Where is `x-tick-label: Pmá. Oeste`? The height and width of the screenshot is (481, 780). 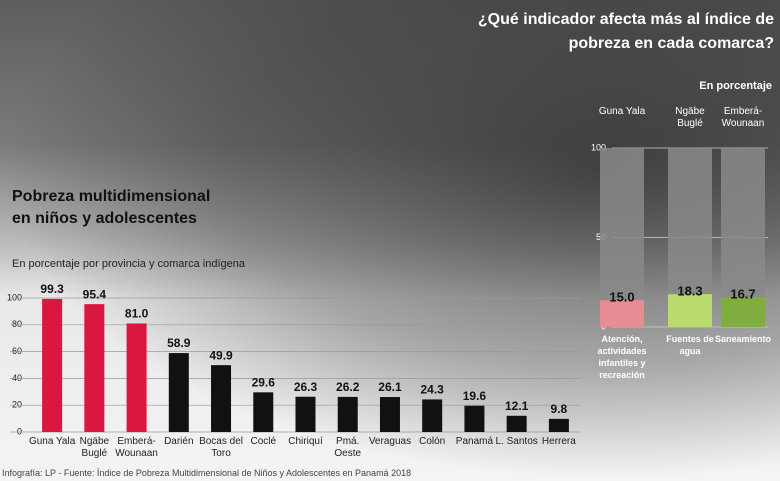
x-tick-label: Pmá. Oeste is located at coordinates (348, 447).